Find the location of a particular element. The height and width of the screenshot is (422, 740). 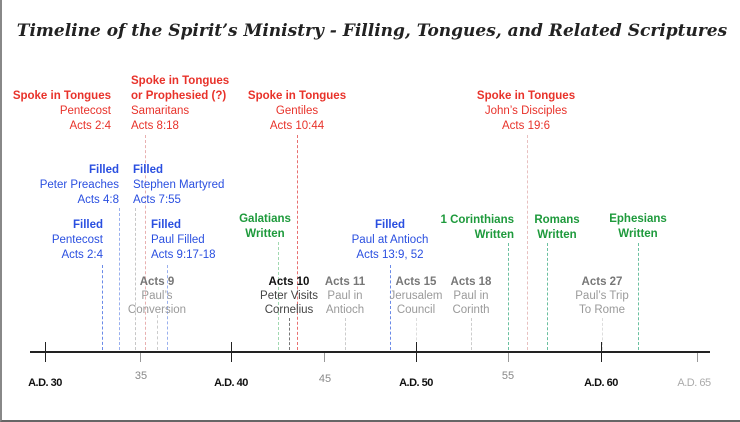

event-romans-written: Romans Written is located at coordinates (556, 228).